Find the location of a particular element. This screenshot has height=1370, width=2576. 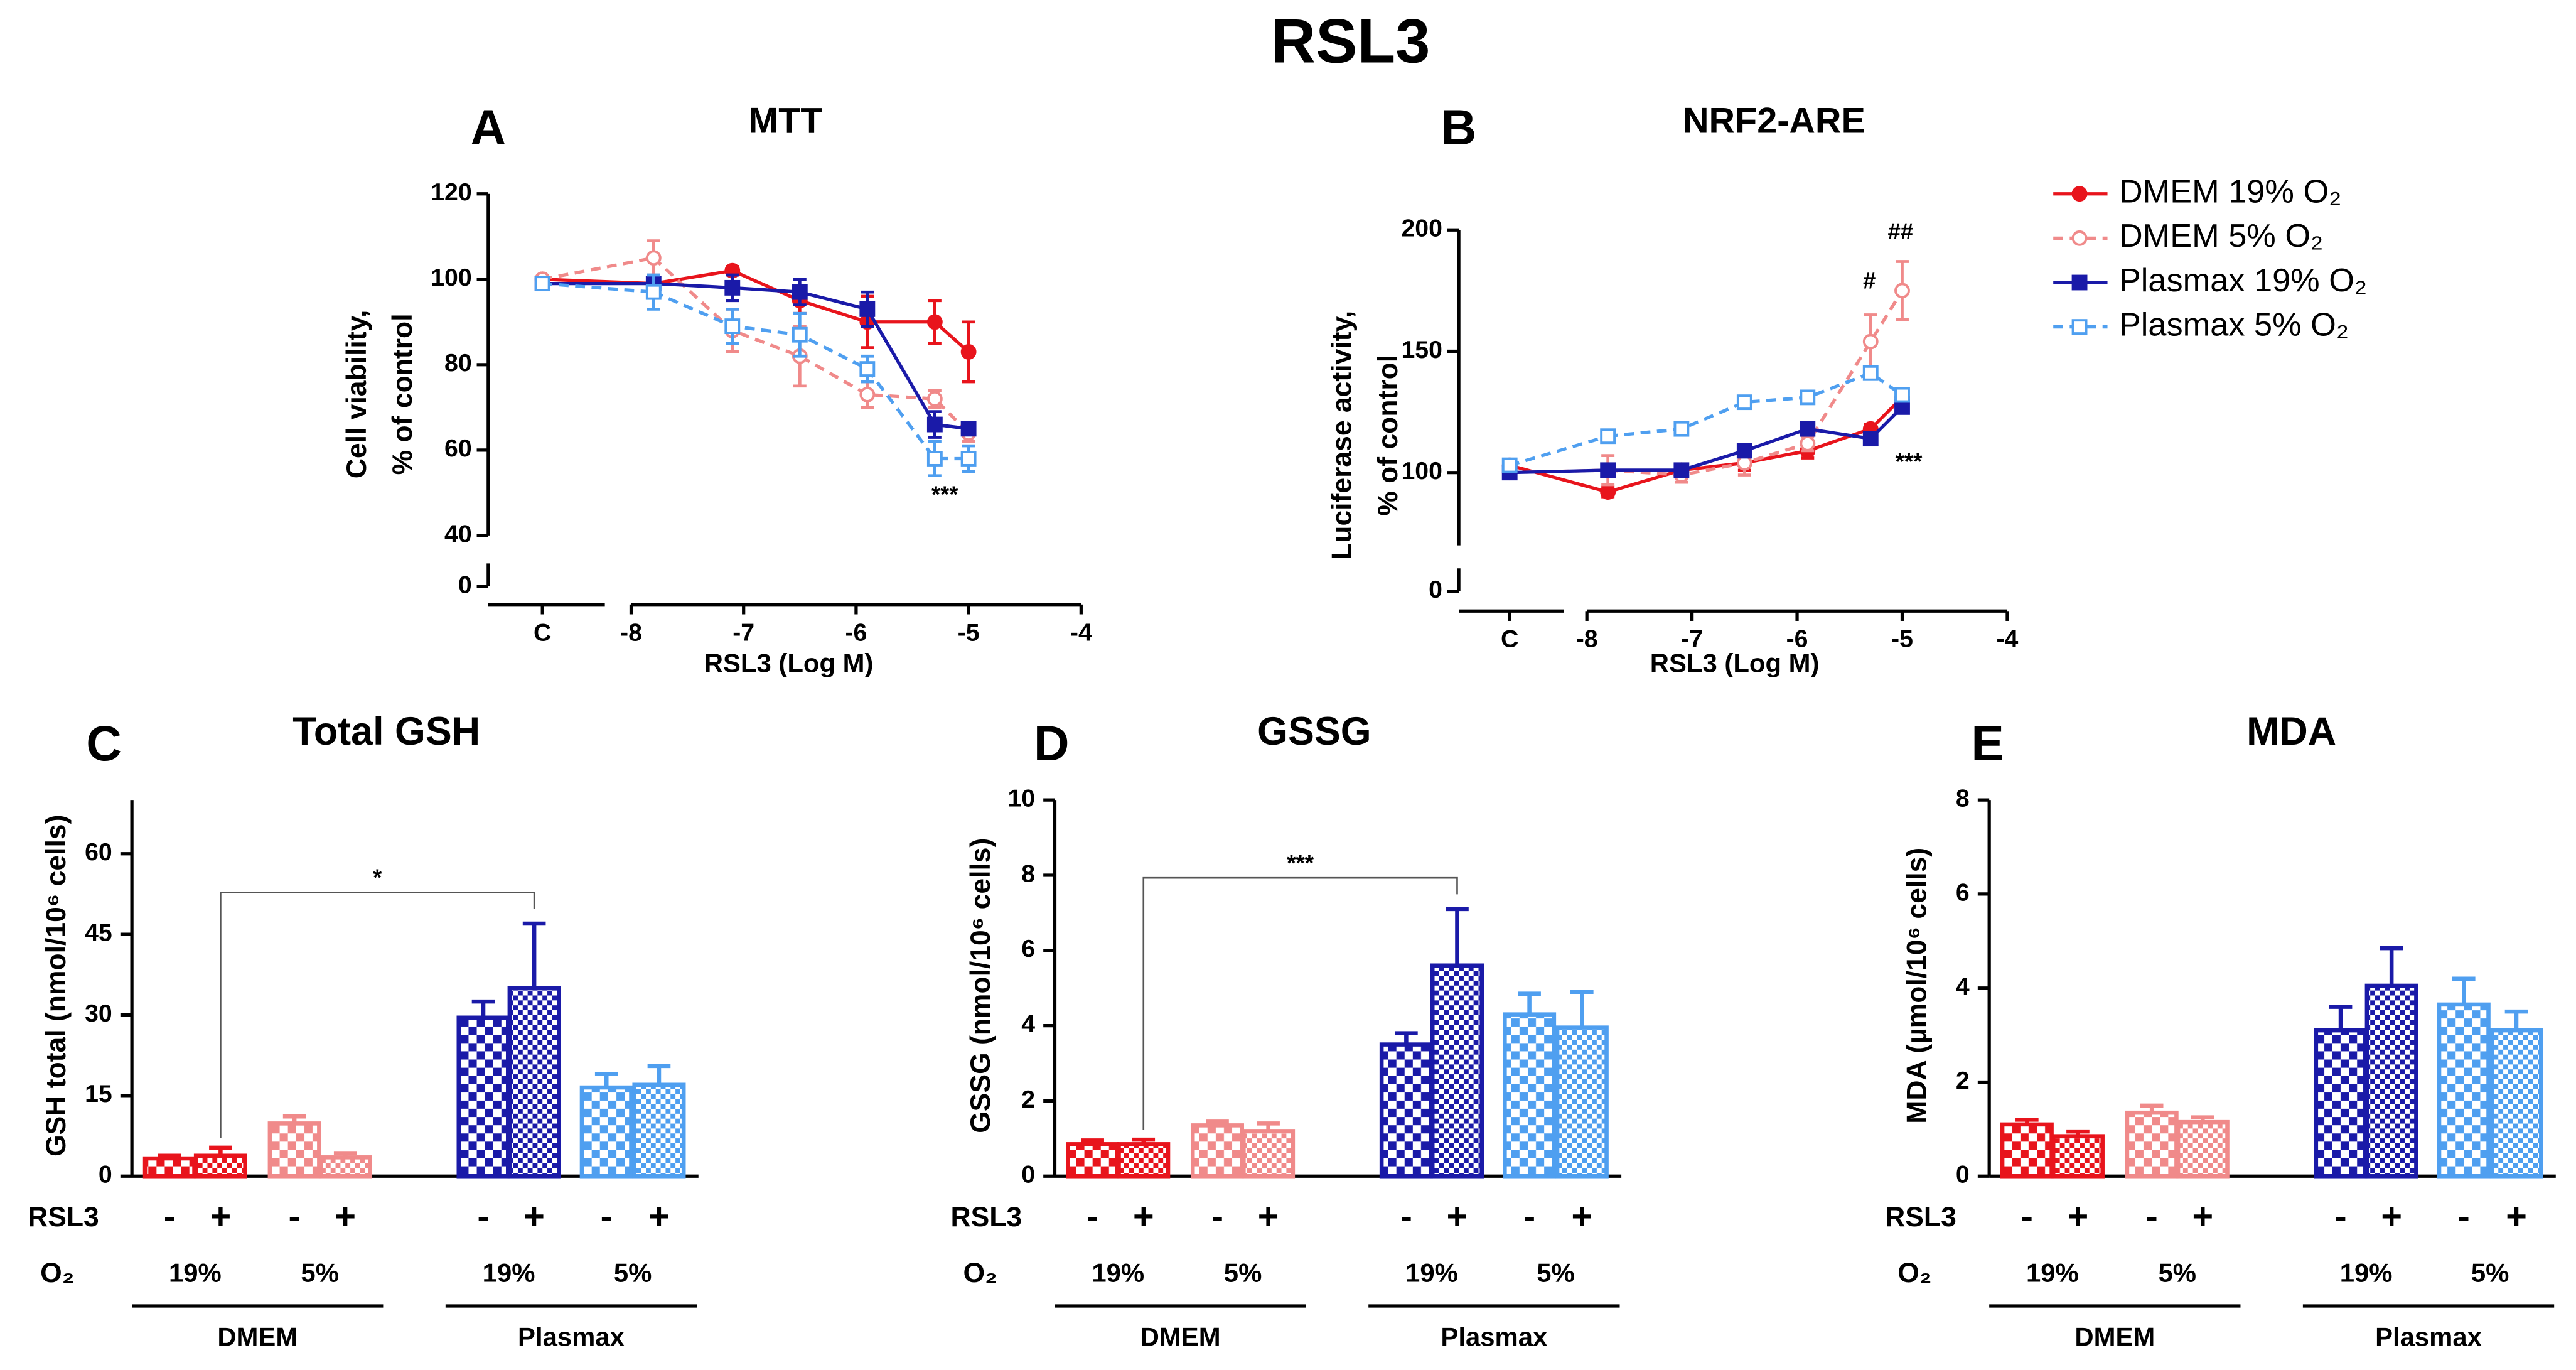

y-tick-label: 100 is located at coordinates (1421, 471).